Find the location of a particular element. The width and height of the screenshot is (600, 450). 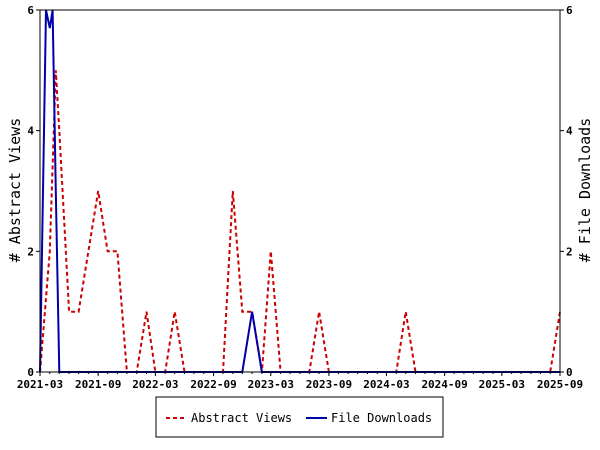

x-tick-label: 2022-09 is located at coordinates (213, 384).